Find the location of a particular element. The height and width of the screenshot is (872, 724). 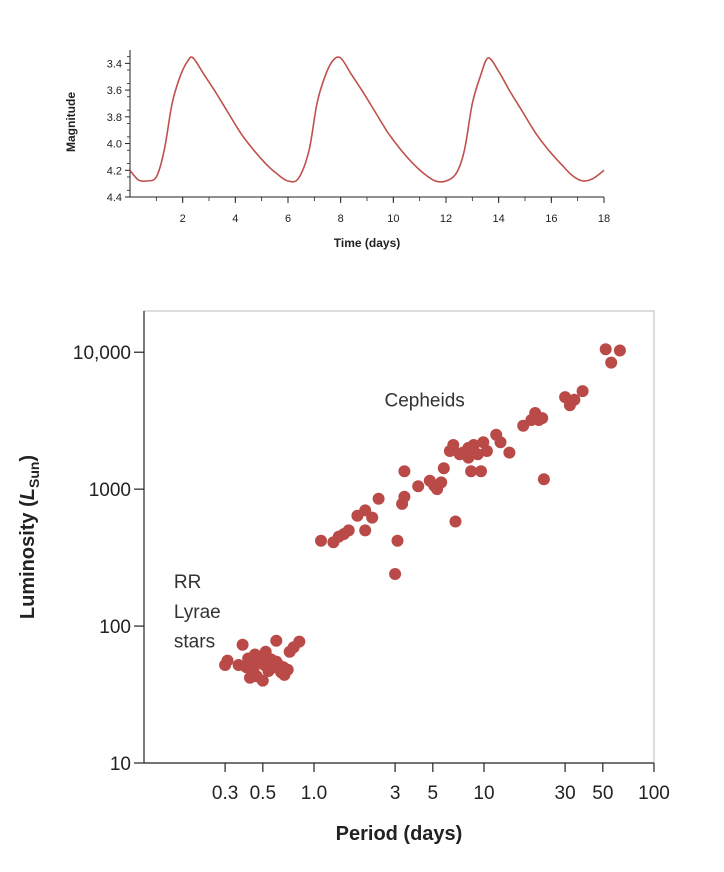

y-tick-label: 10,000 is located at coordinates (102, 353).